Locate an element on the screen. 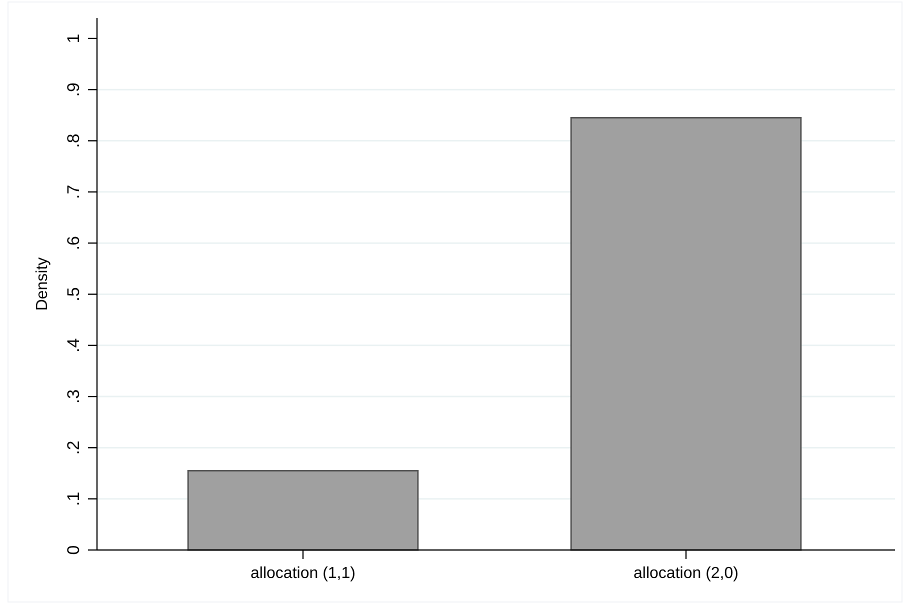 The height and width of the screenshot is (606, 904). y-tick-label: .1 is located at coordinates (73, 499).